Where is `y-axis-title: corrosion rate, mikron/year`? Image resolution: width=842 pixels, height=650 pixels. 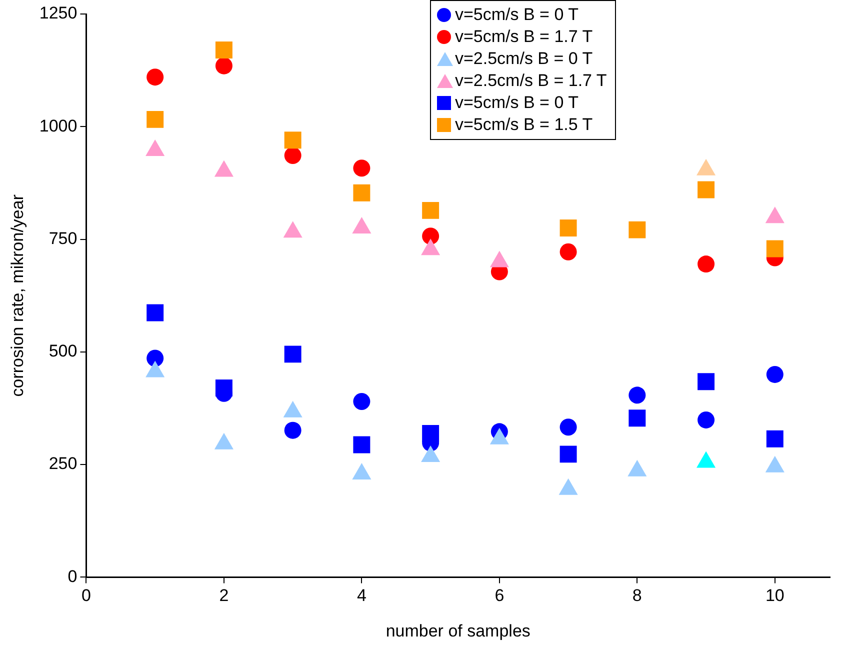 y-axis-title: corrosion rate, mikron/year is located at coordinates (17, 295).